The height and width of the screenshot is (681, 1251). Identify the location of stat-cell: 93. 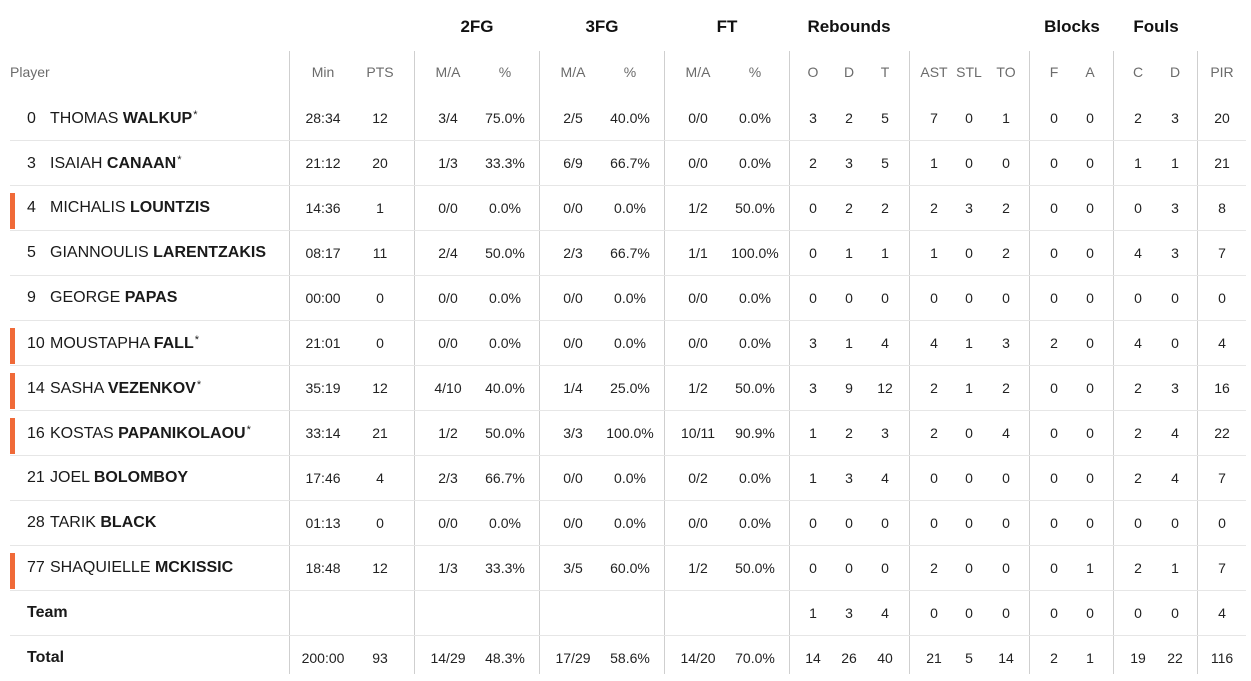
(380, 658).